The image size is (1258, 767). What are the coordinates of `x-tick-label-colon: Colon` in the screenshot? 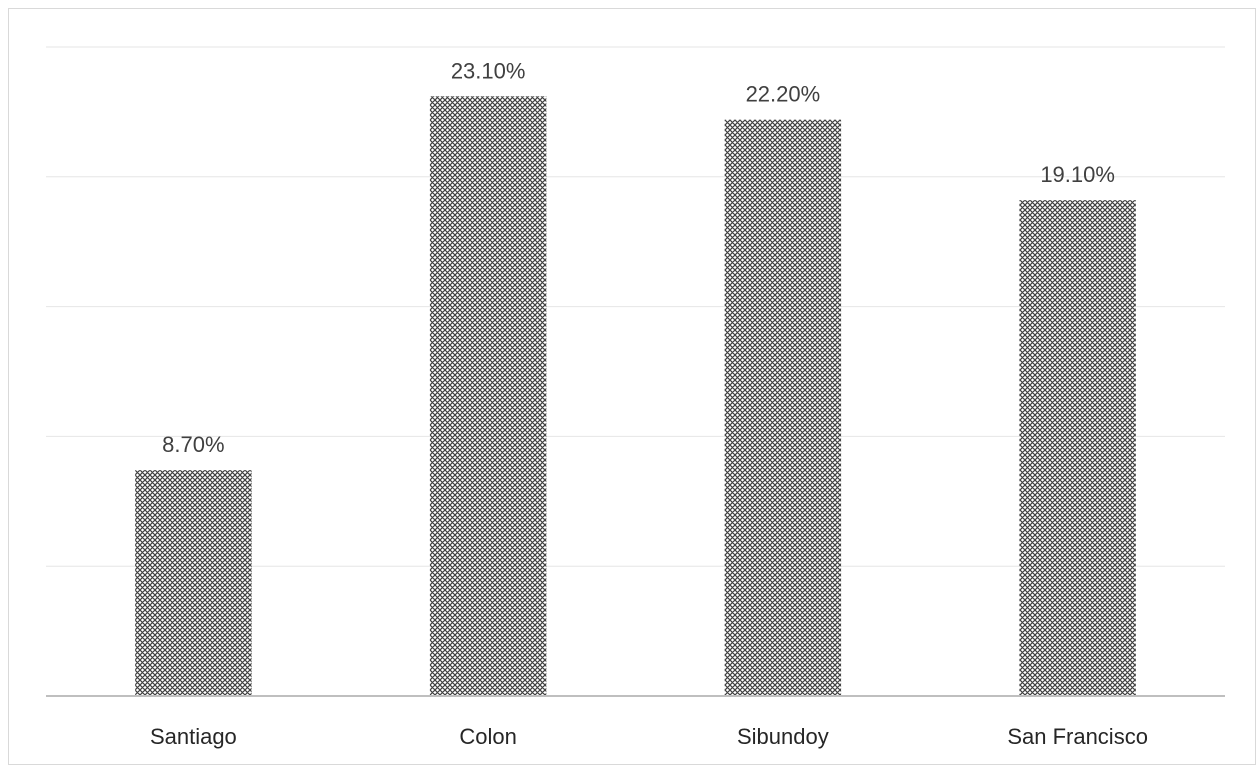 It's located at (487, 736).